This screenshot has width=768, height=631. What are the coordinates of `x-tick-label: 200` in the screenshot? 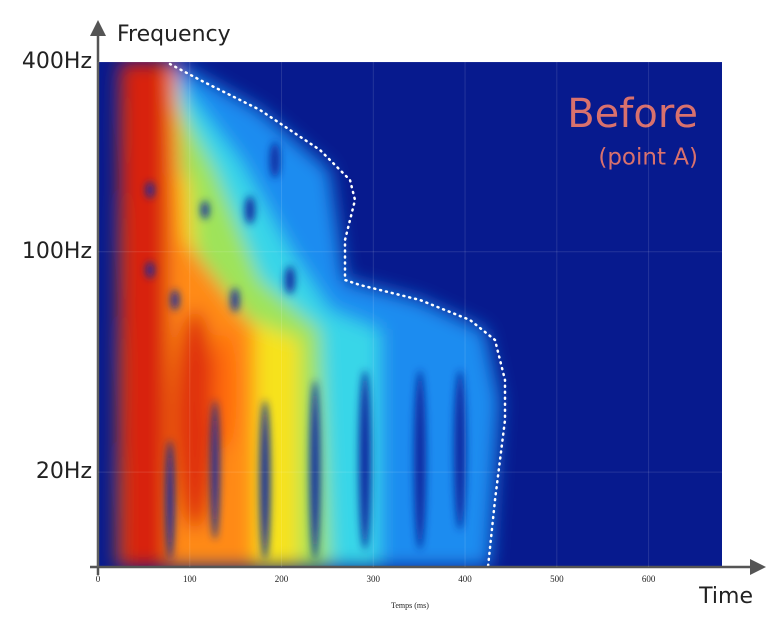 It's located at (282, 579).